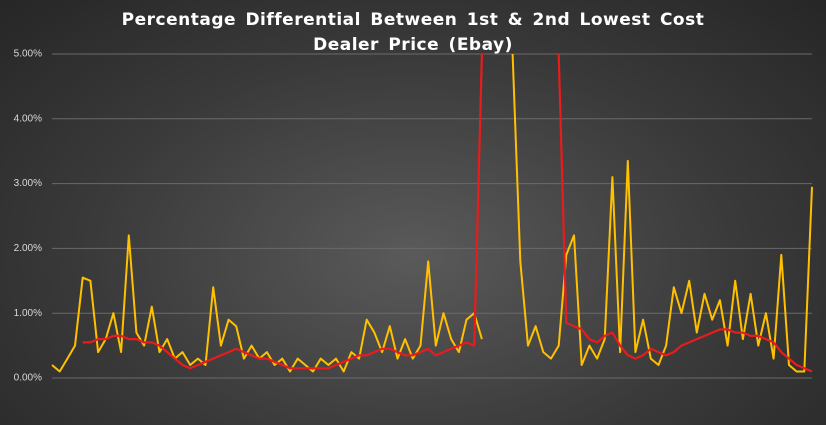  What do you see at coordinates (28, 118) in the screenshot?
I see `y-tick-label: 4.00%` at bounding box center [28, 118].